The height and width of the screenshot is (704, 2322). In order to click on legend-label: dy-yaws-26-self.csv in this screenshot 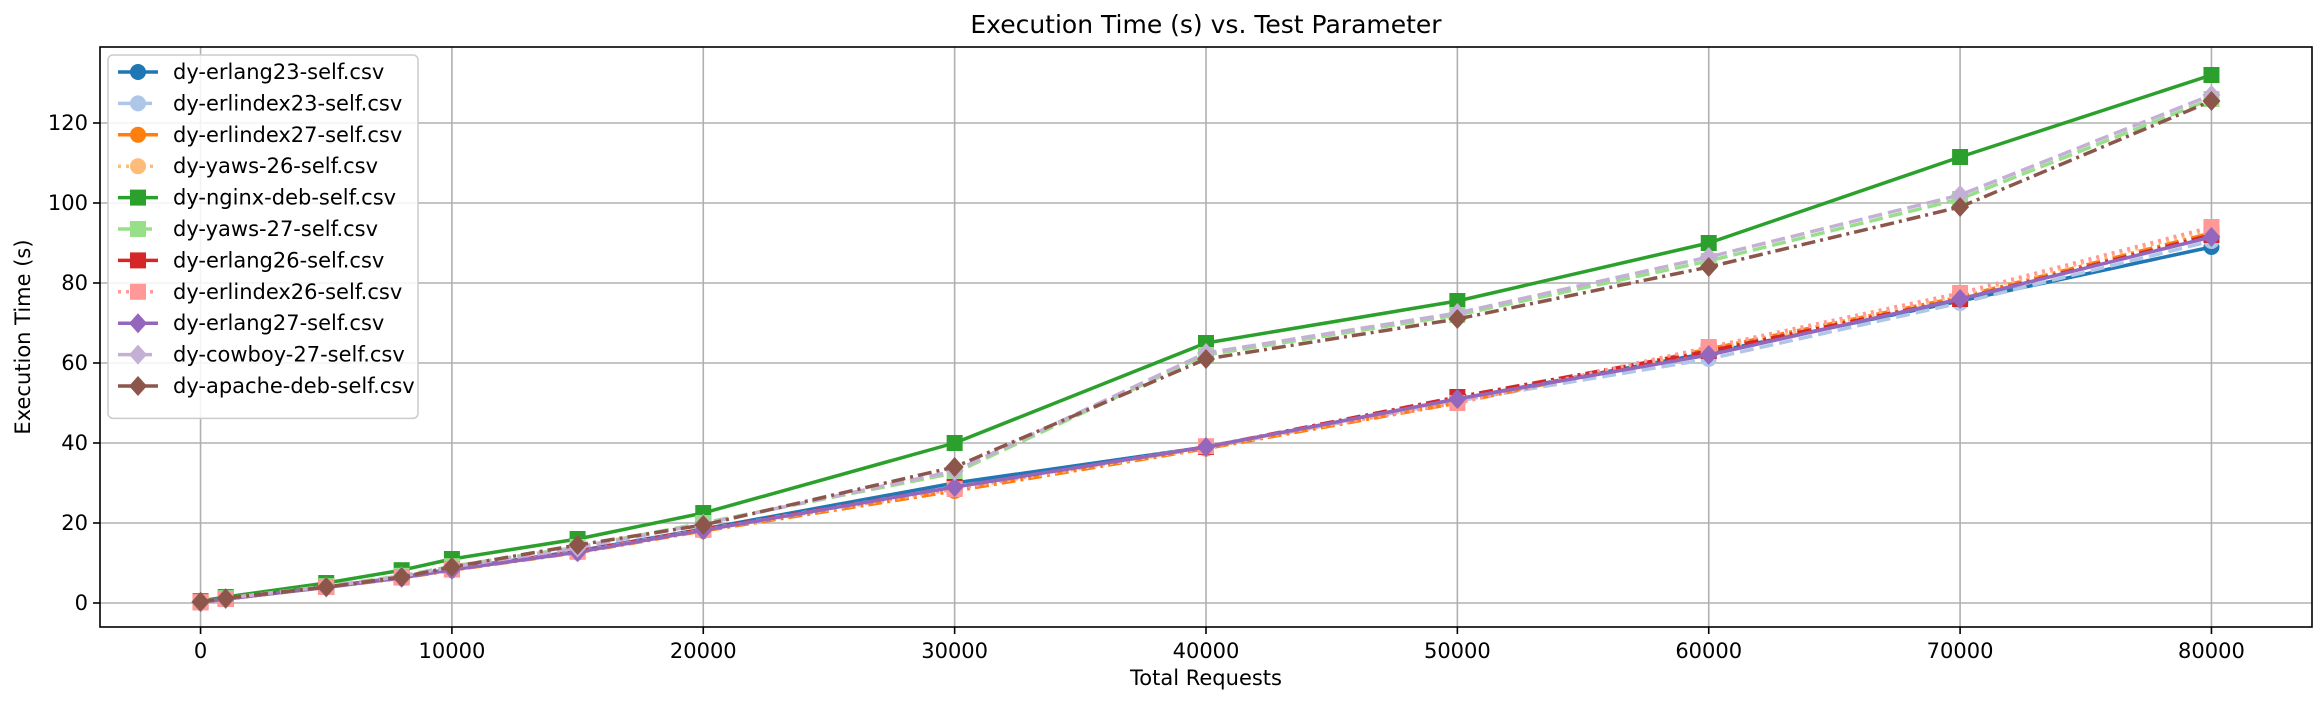, I will do `click(275, 166)`.